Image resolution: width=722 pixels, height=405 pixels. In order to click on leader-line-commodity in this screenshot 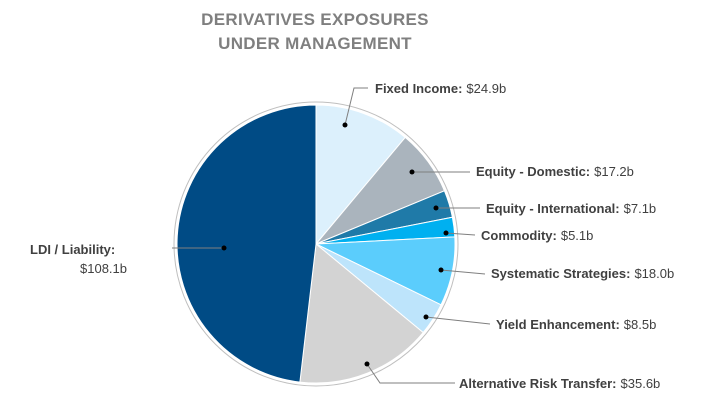, I will do `click(460, 234)`.